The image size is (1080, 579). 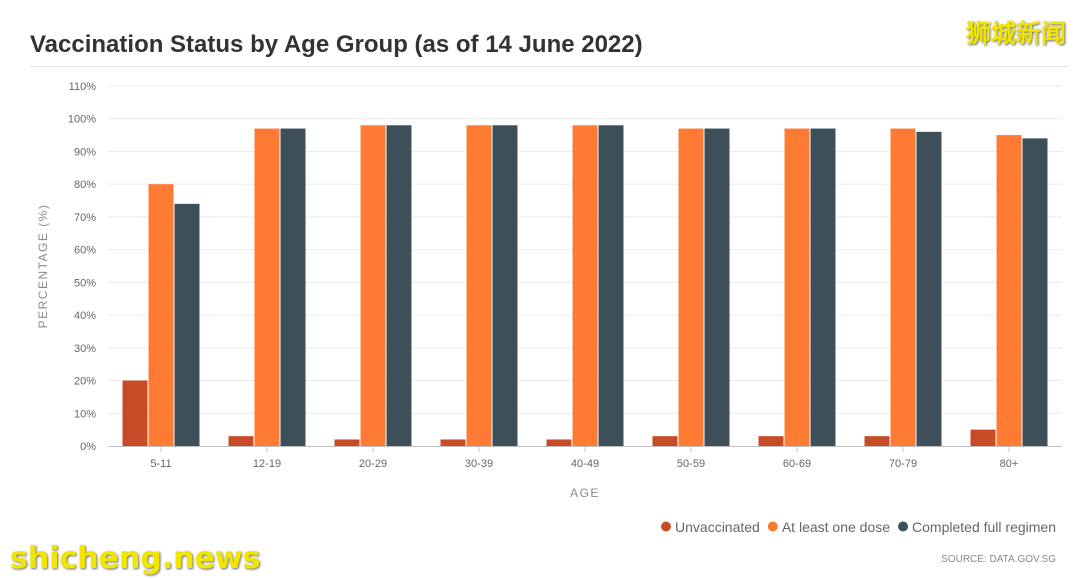 What do you see at coordinates (1009, 464) in the screenshot?
I see `x-tick-label: 80+` at bounding box center [1009, 464].